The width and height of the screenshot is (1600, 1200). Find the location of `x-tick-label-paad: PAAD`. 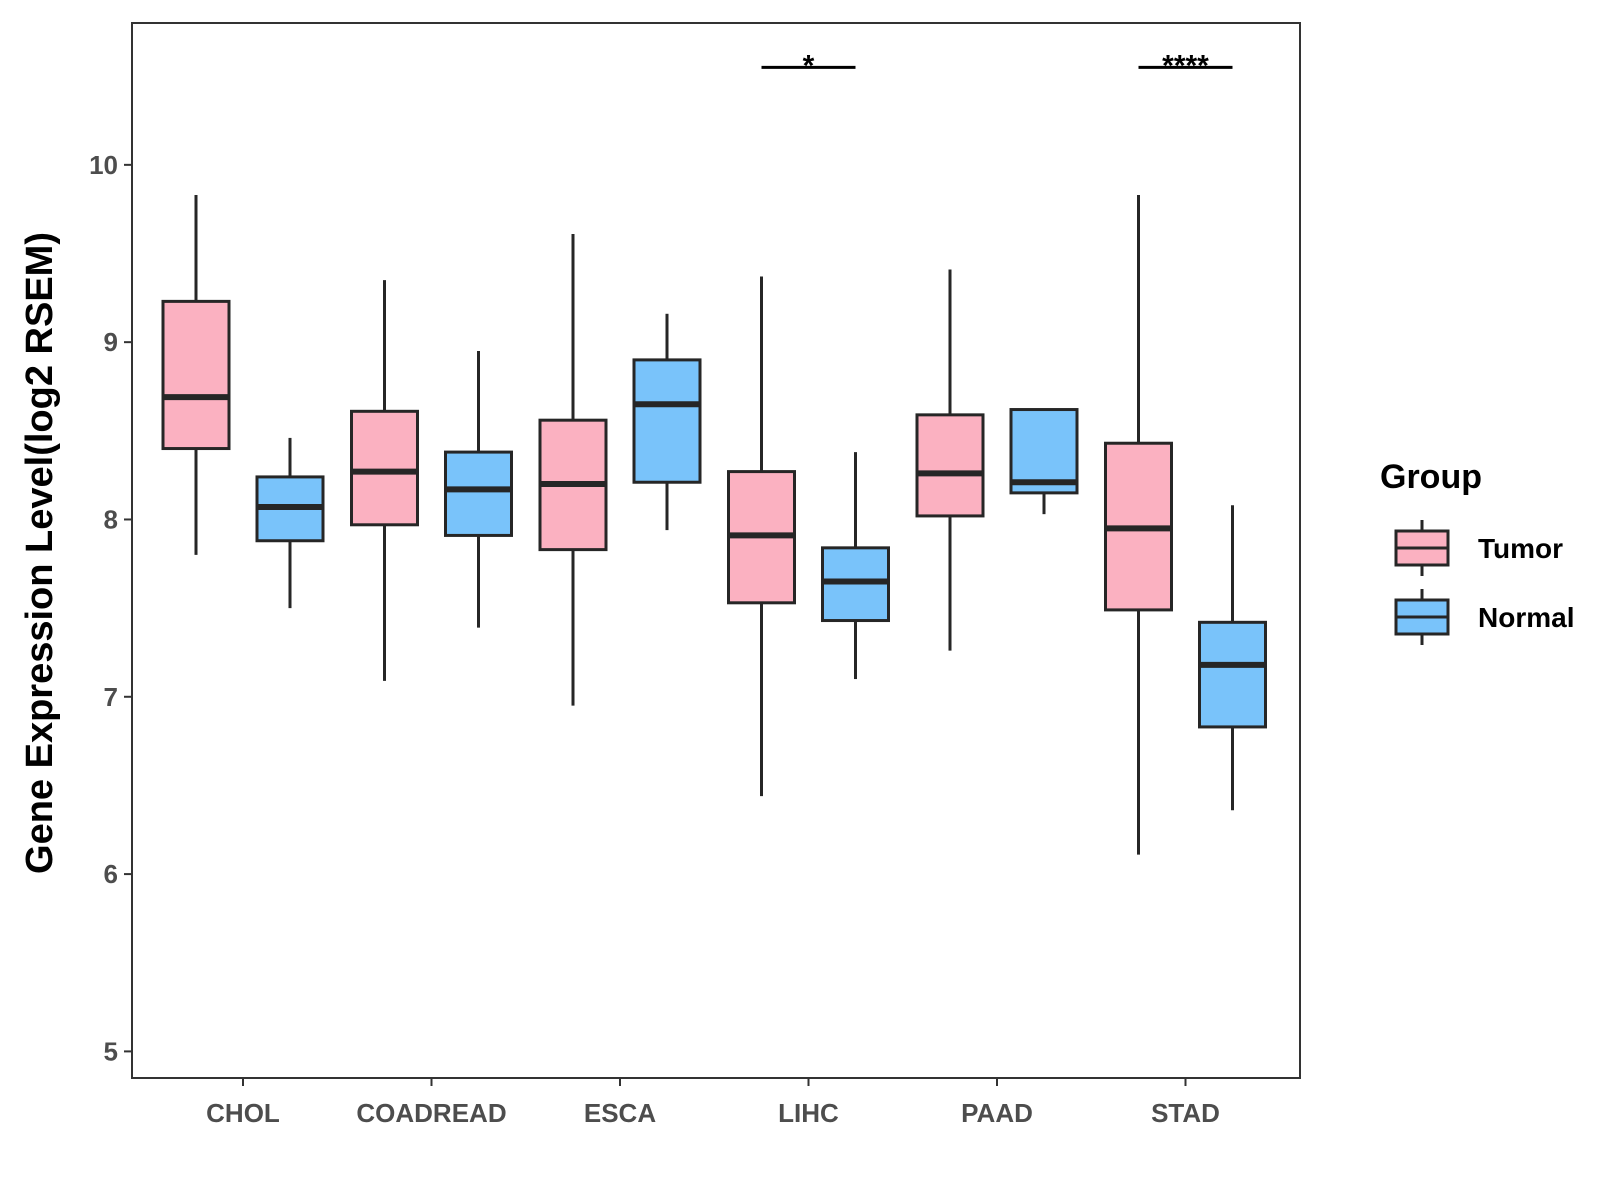

x-tick-label-paad: PAAD is located at coordinates (997, 1113).